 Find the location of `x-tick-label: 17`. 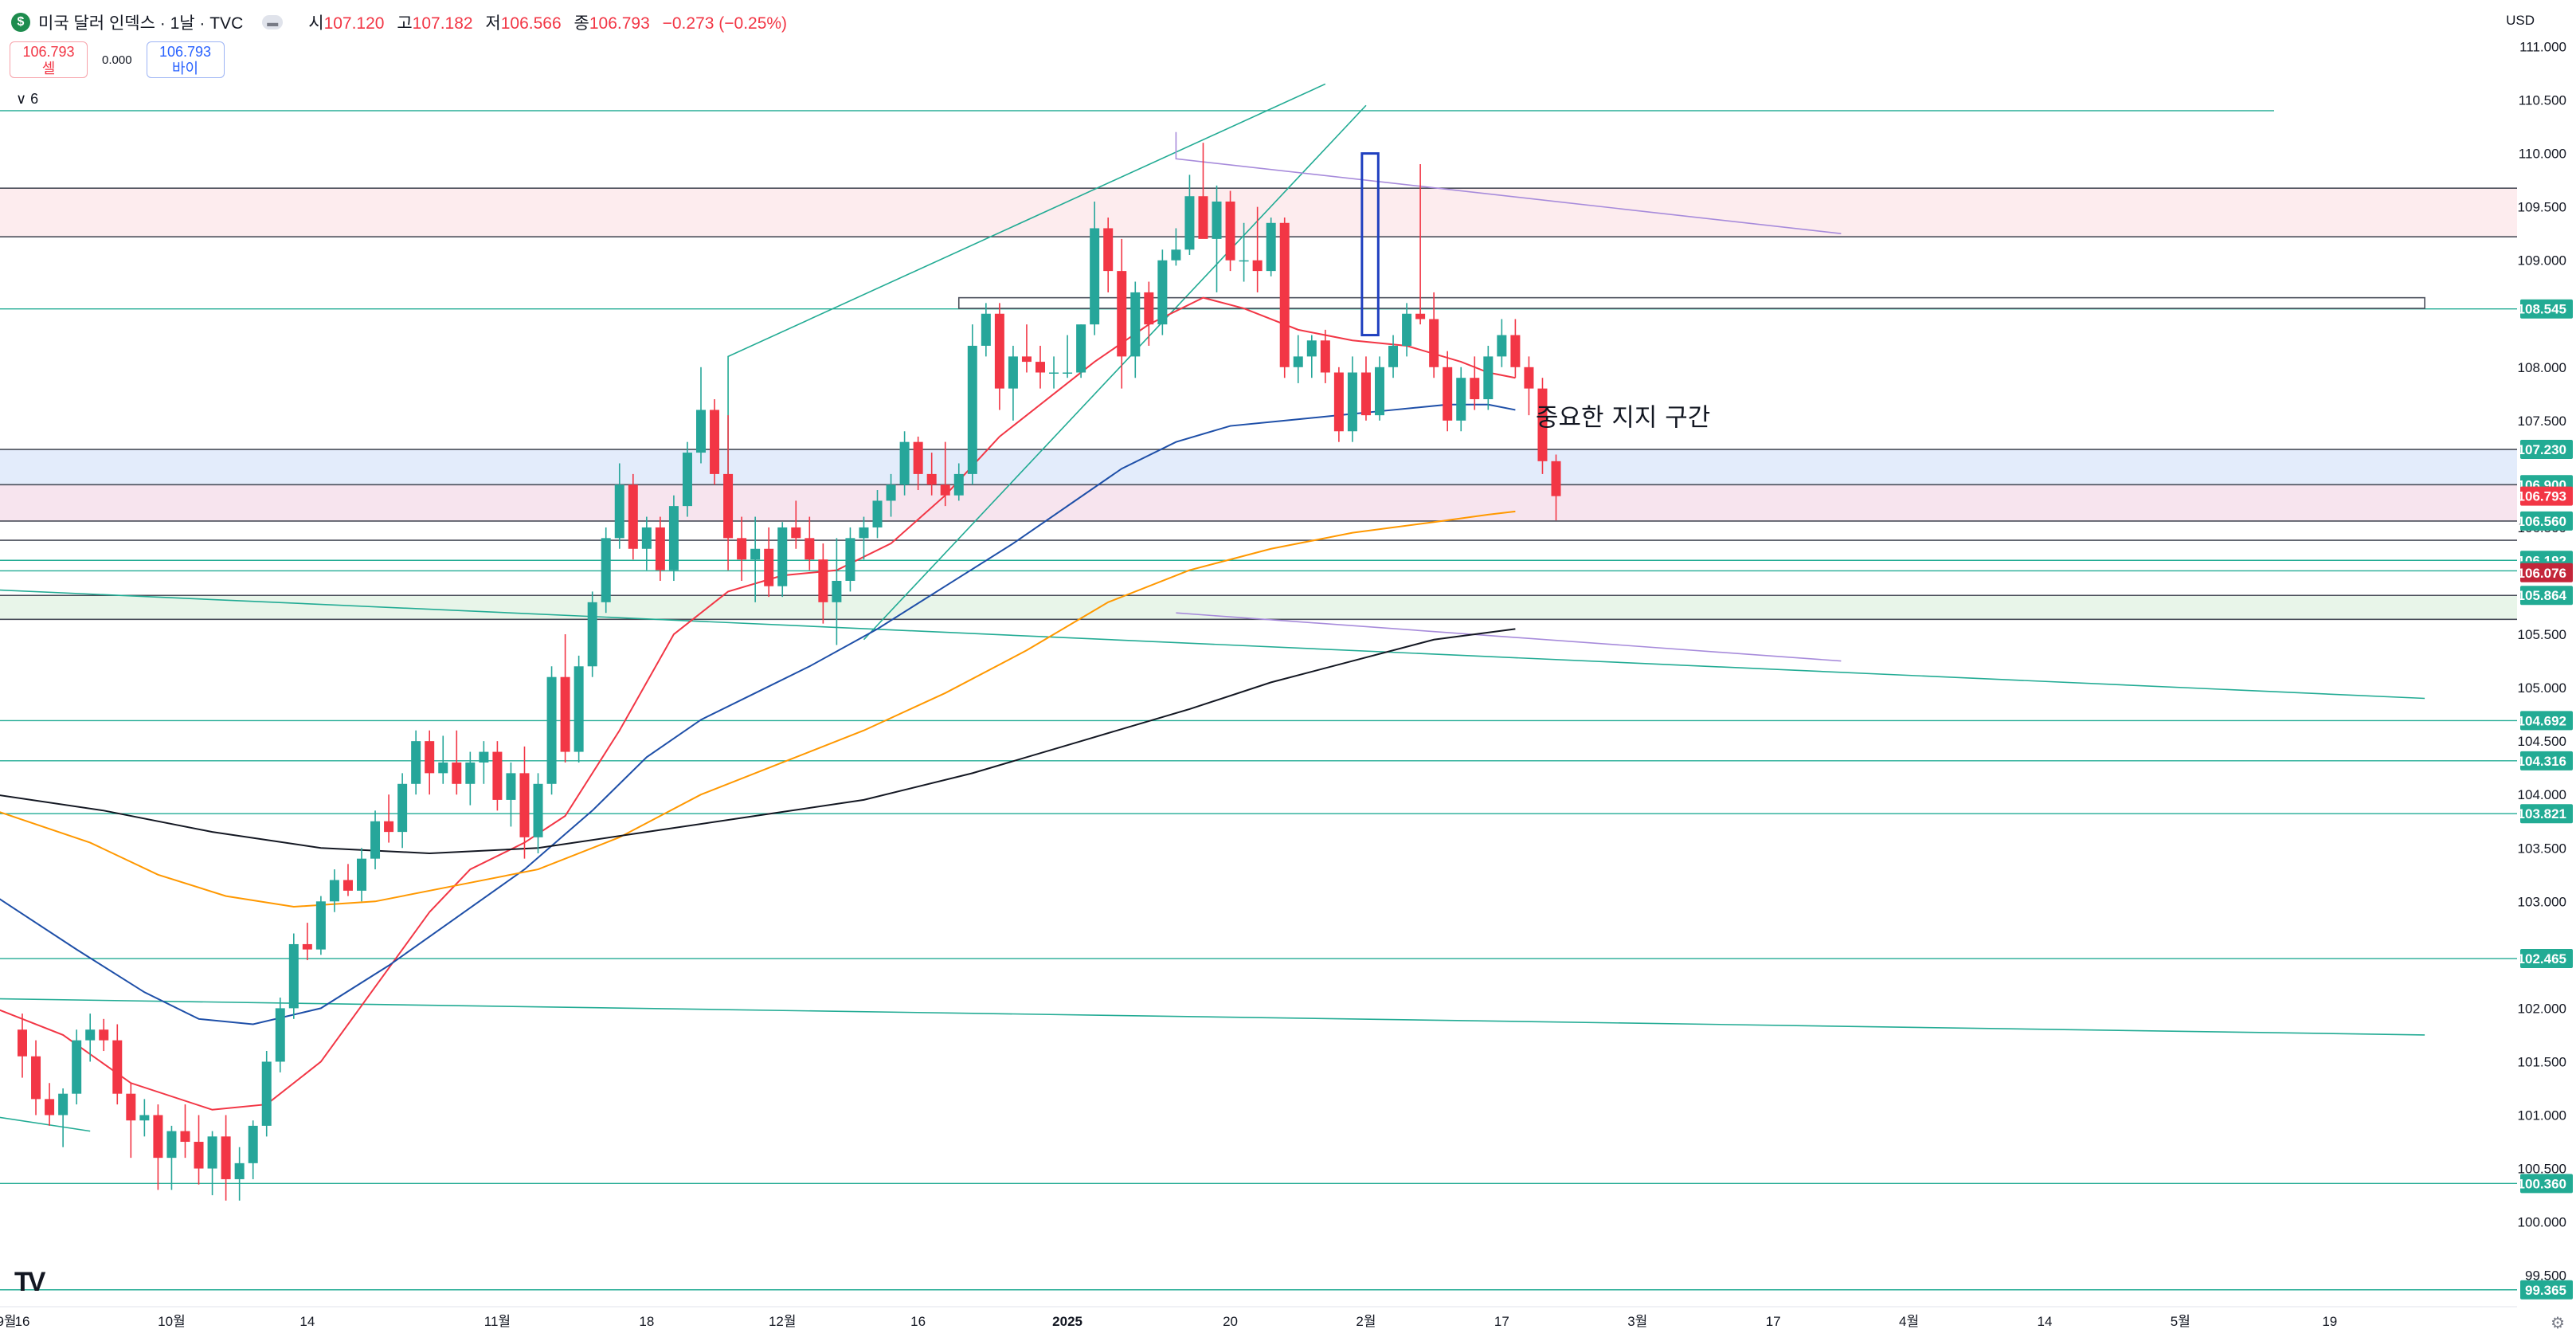

x-tick-label: 17 is located at coordinates (1501, 1321).